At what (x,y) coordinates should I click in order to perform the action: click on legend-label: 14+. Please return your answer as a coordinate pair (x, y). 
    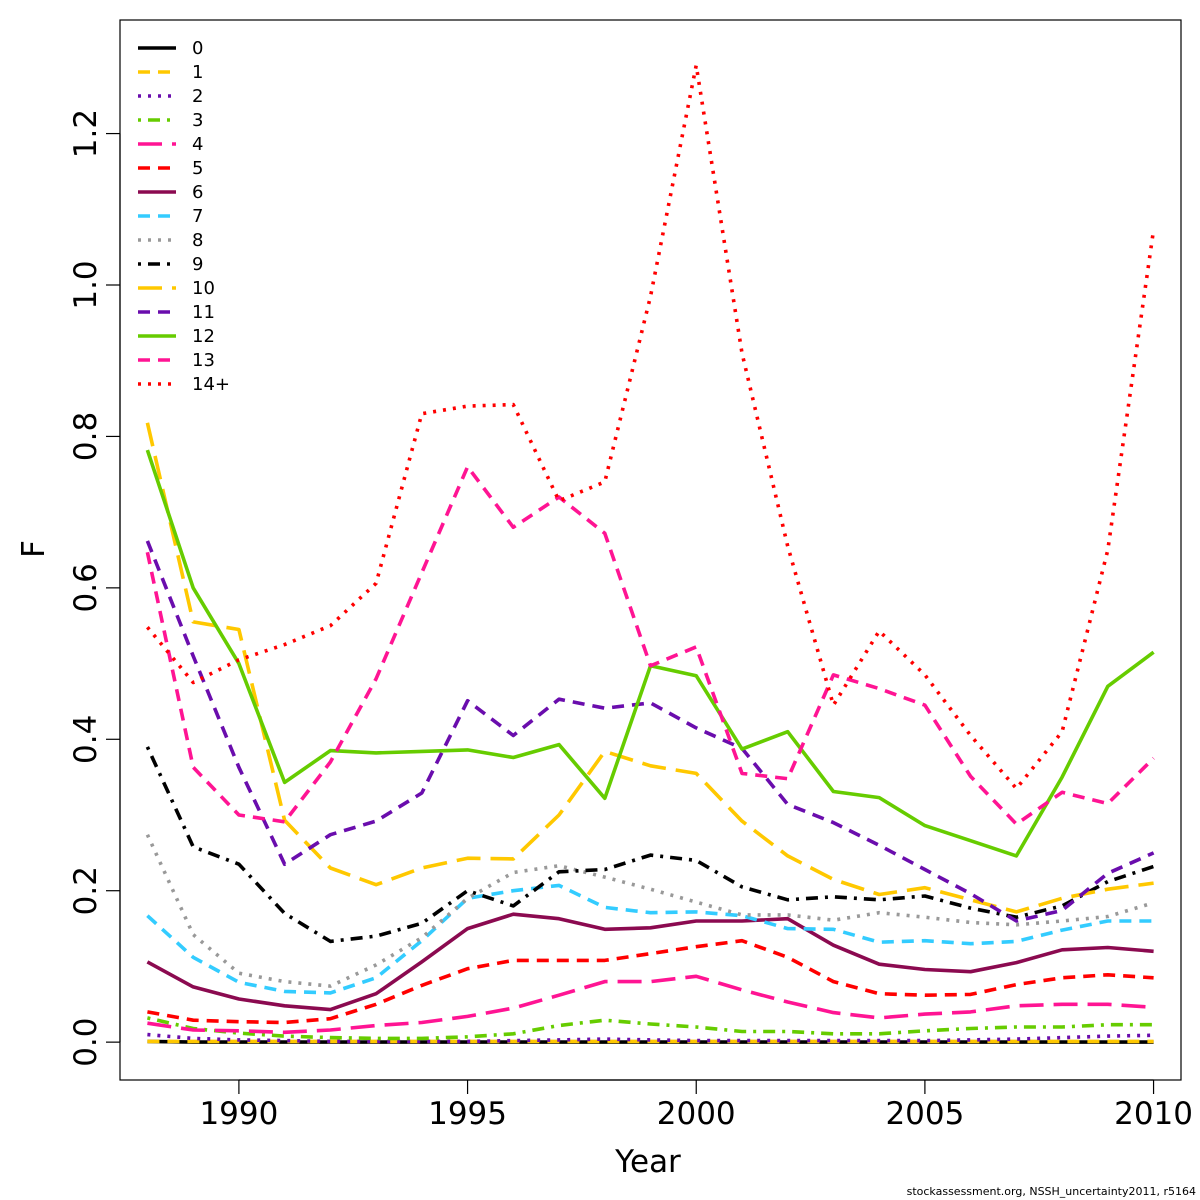
    Looking at the image, I should click on (211, 384).